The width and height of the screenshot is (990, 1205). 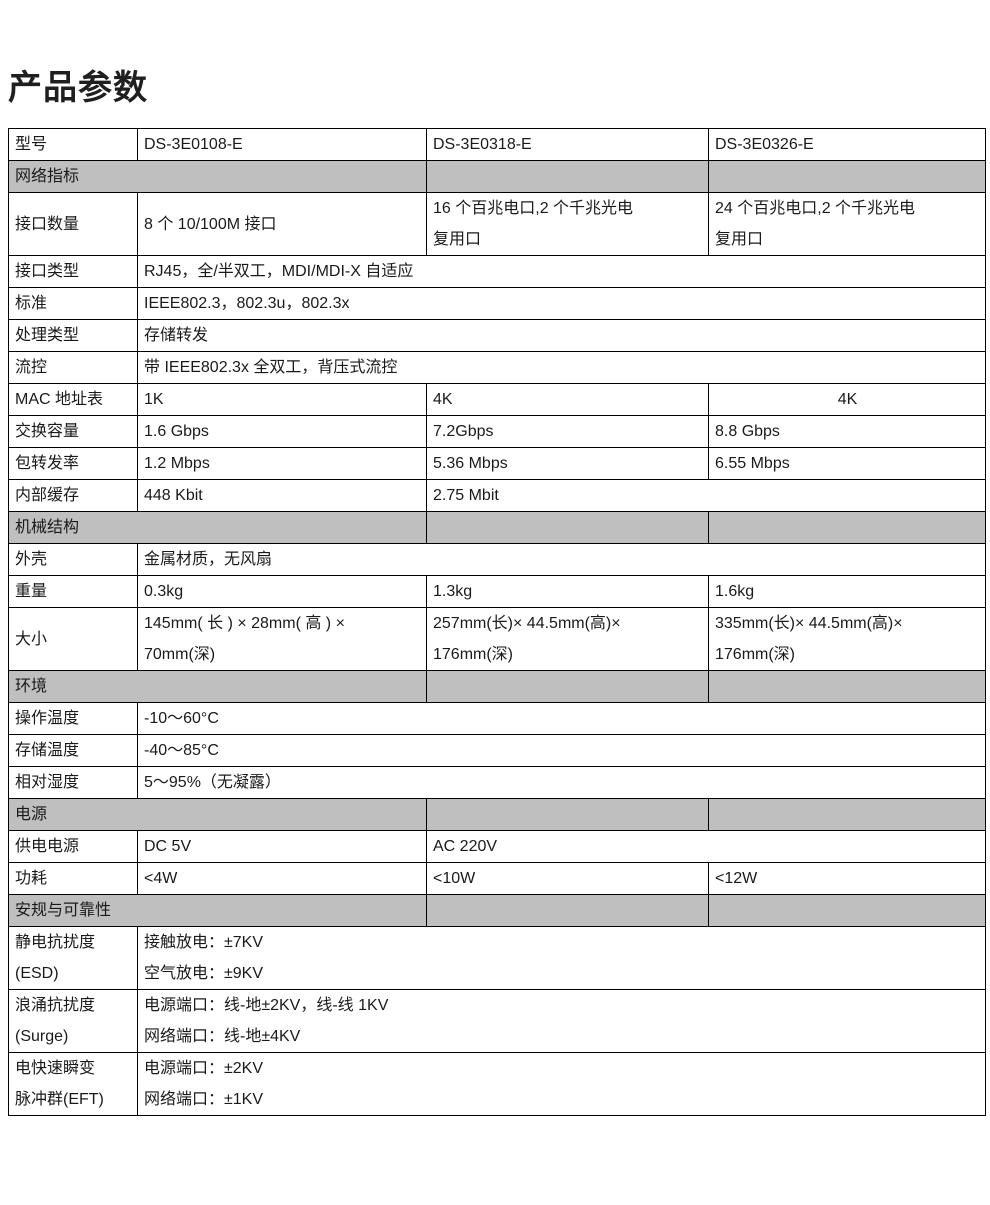 I want to click on table-row: 功耗 <4W <10W <12W, so click(x=497, y=878).